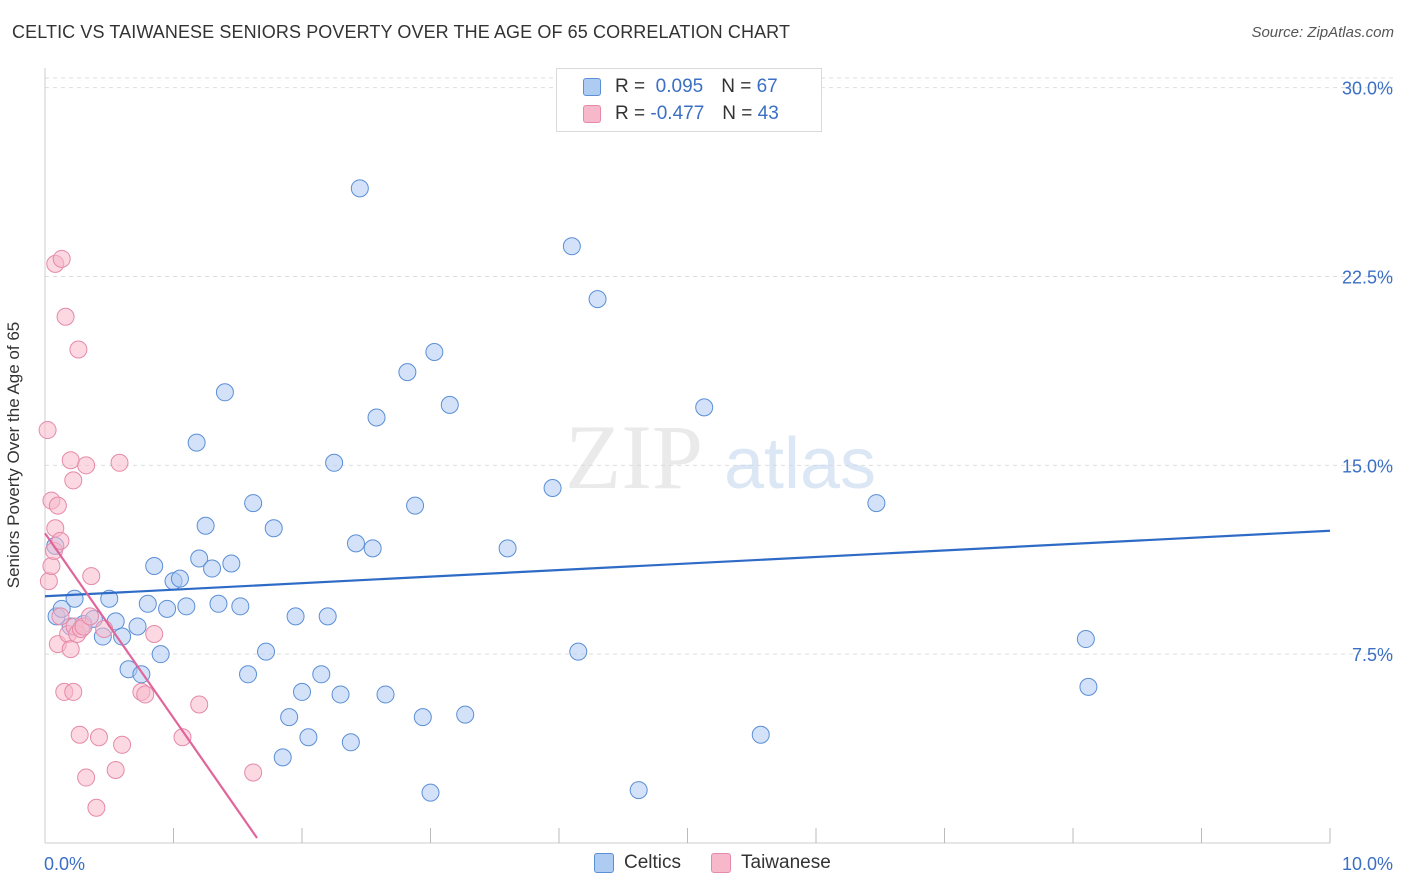 The height and width of the screenshot is (892, 1406). I want to click on y-tick-label: 7.5%, so click(1372, 655).